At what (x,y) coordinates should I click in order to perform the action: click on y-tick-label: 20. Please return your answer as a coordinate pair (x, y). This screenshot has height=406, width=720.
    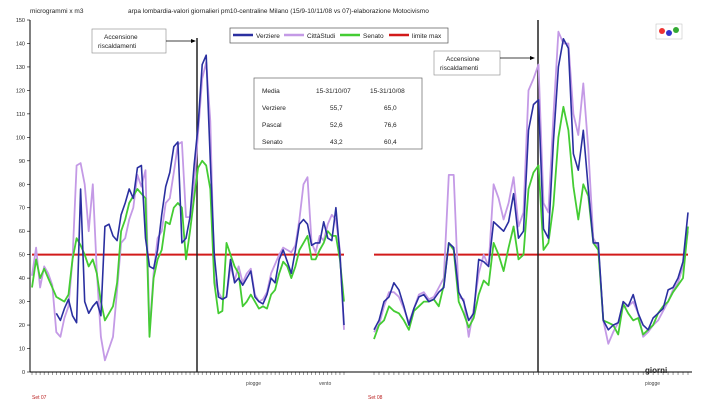
    Looking at the image, I should click on (22, 326).